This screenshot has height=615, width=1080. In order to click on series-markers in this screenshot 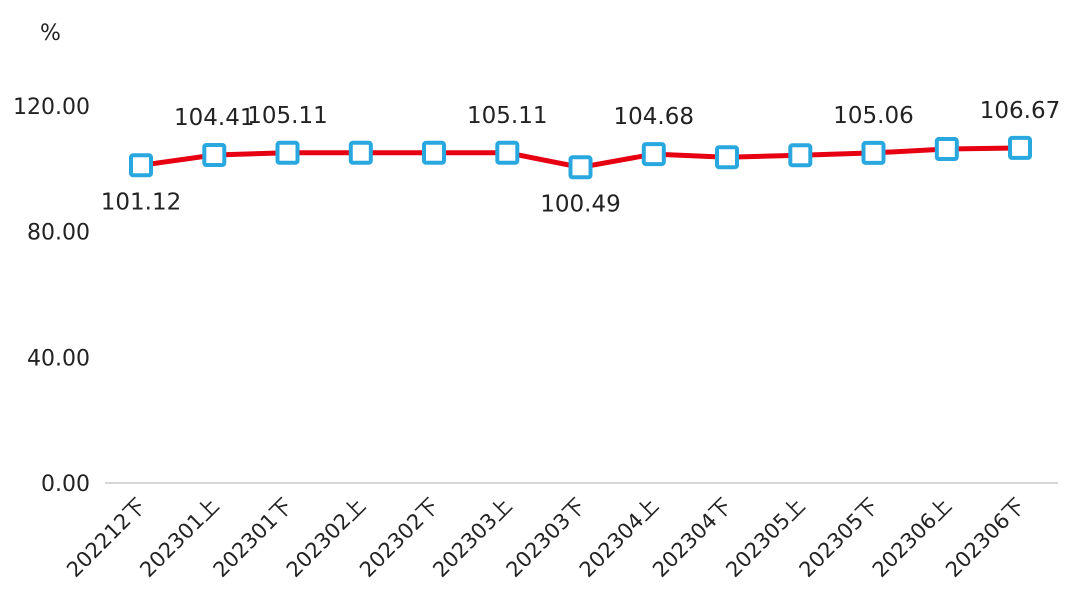, I will do `click(580, 157)`.